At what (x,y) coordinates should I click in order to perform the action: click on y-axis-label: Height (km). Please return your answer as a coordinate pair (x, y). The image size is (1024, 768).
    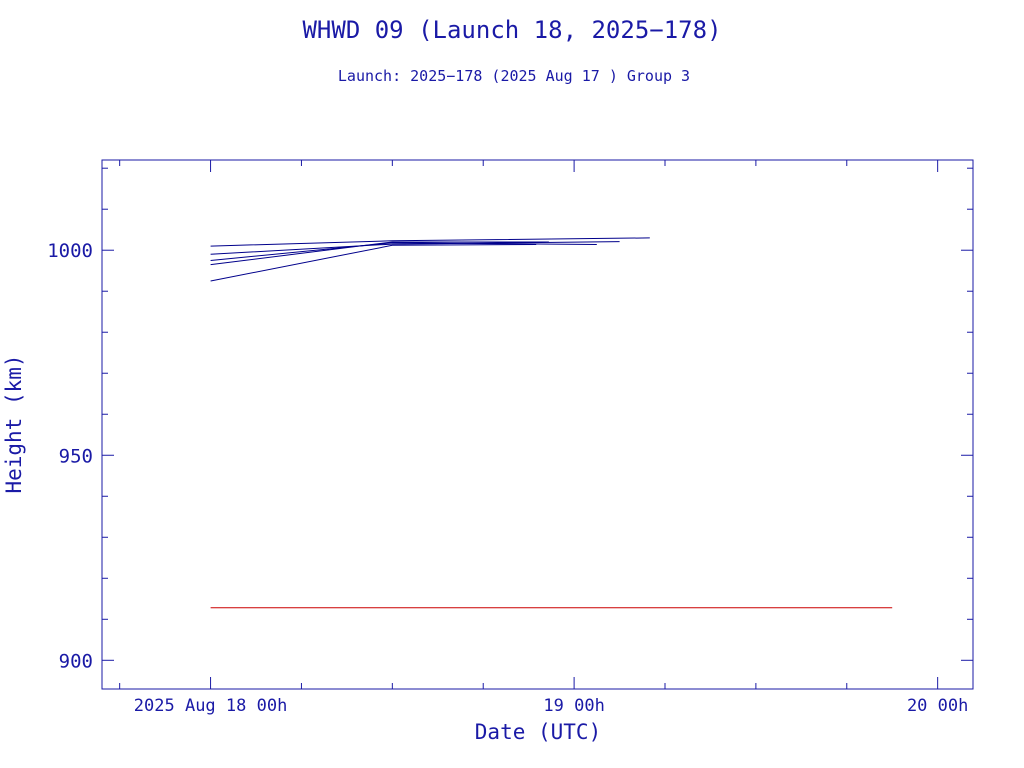
    Looking at the image, I should click on (14, 423).